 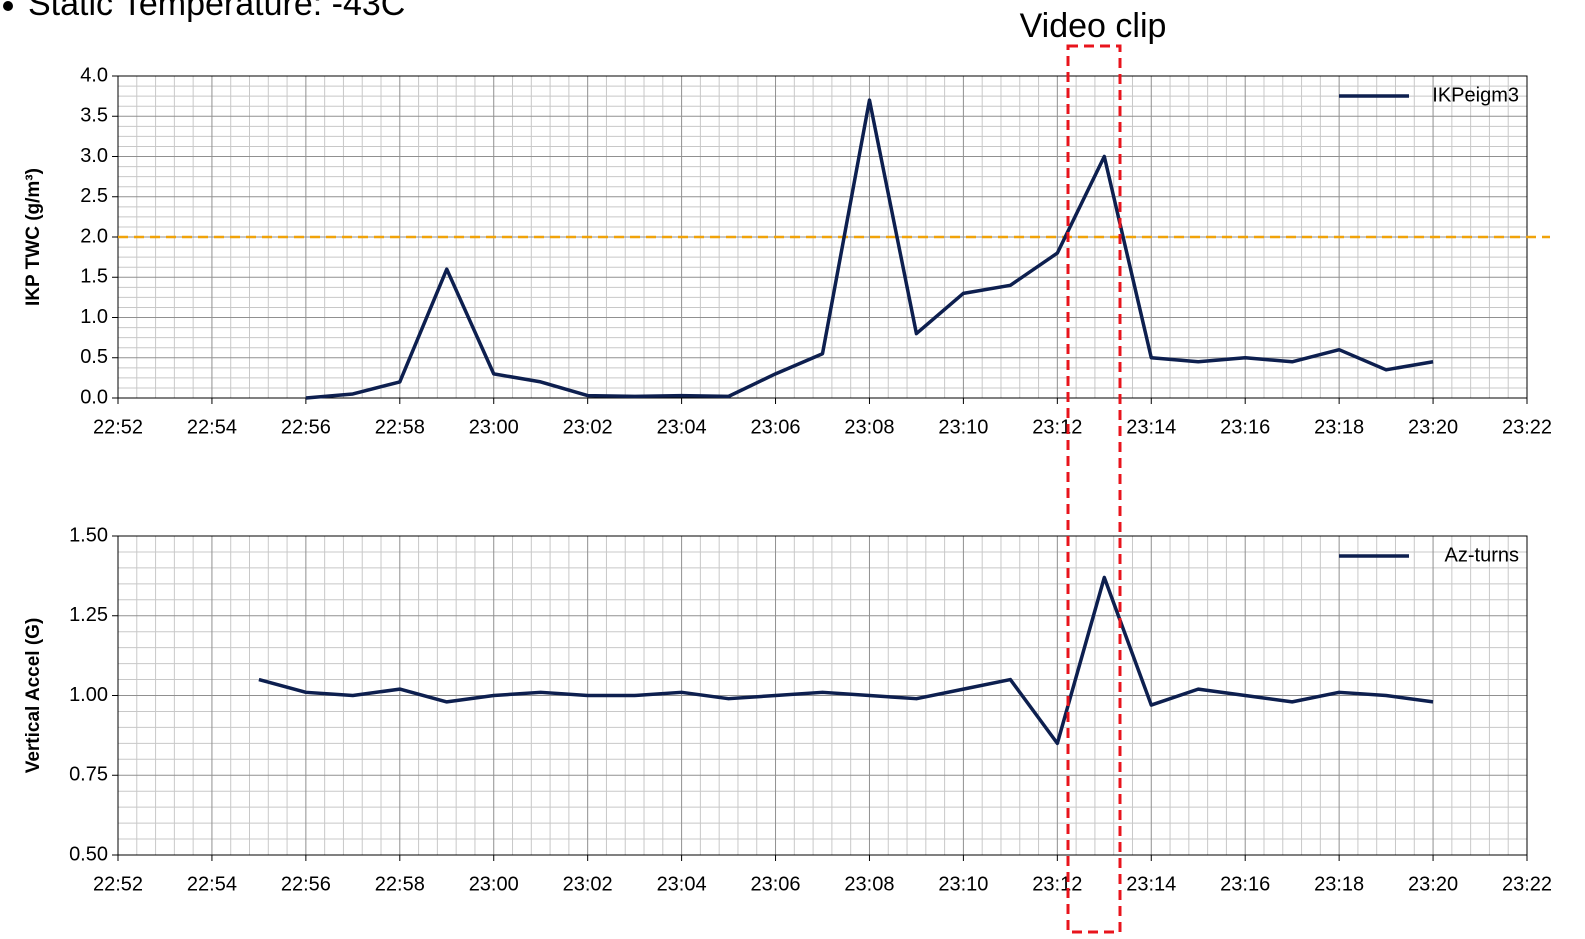 I want to click on y-tick-label: 1.25, so click(x=88, y=615).